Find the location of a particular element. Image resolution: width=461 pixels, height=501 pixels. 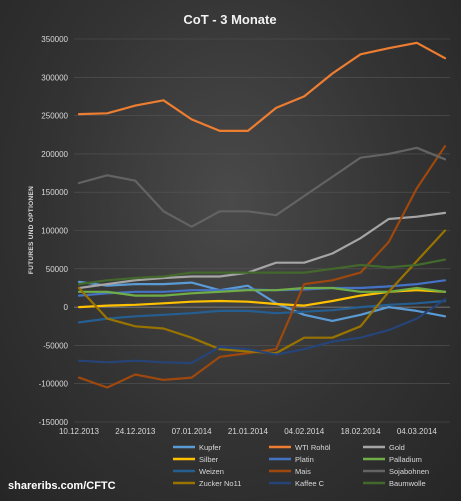

y-tick-label: 150000 is located at coordinates (54, 192).